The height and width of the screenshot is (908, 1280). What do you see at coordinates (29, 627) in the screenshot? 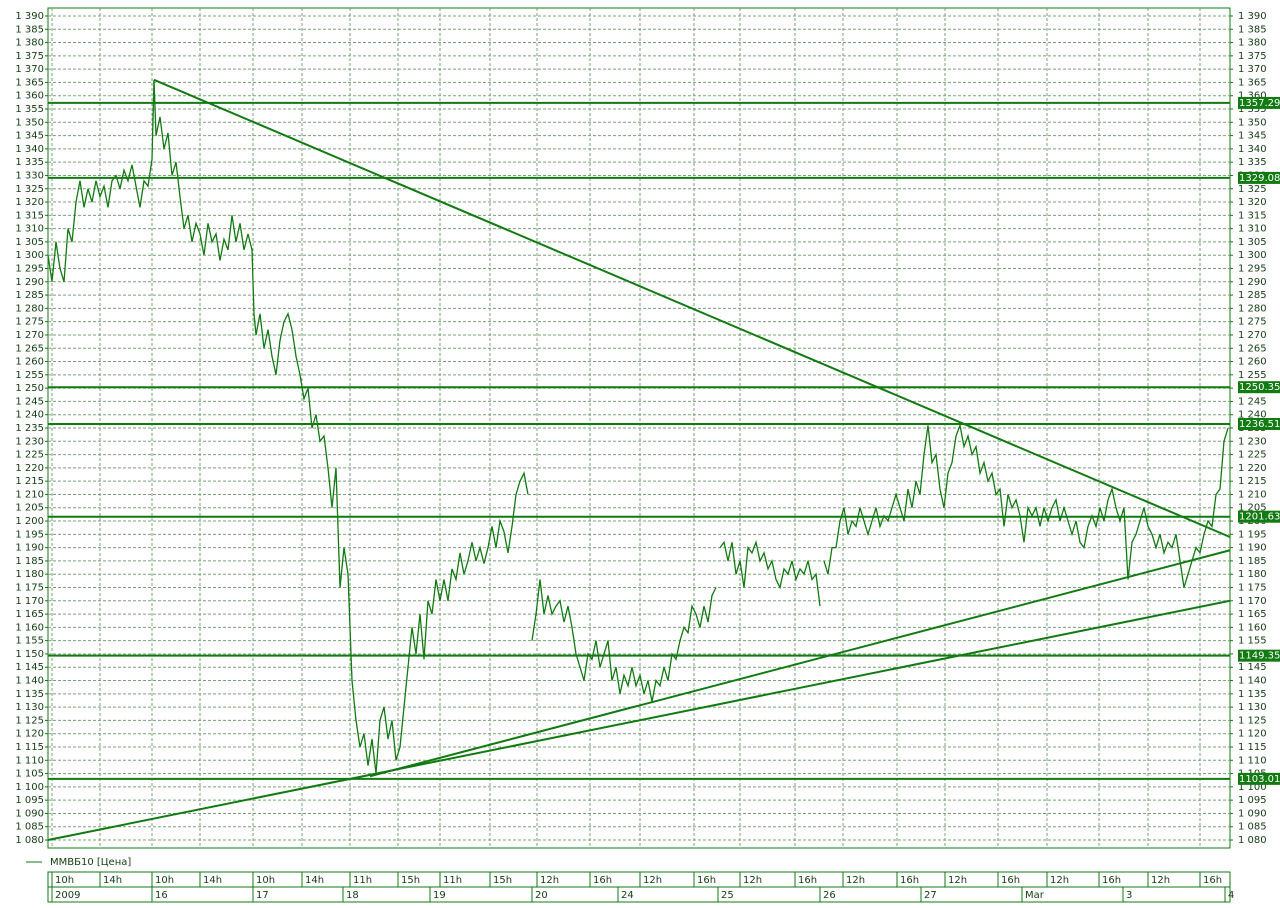
I see `y-tick-label: 1 160` at bounding box center [29, 627].